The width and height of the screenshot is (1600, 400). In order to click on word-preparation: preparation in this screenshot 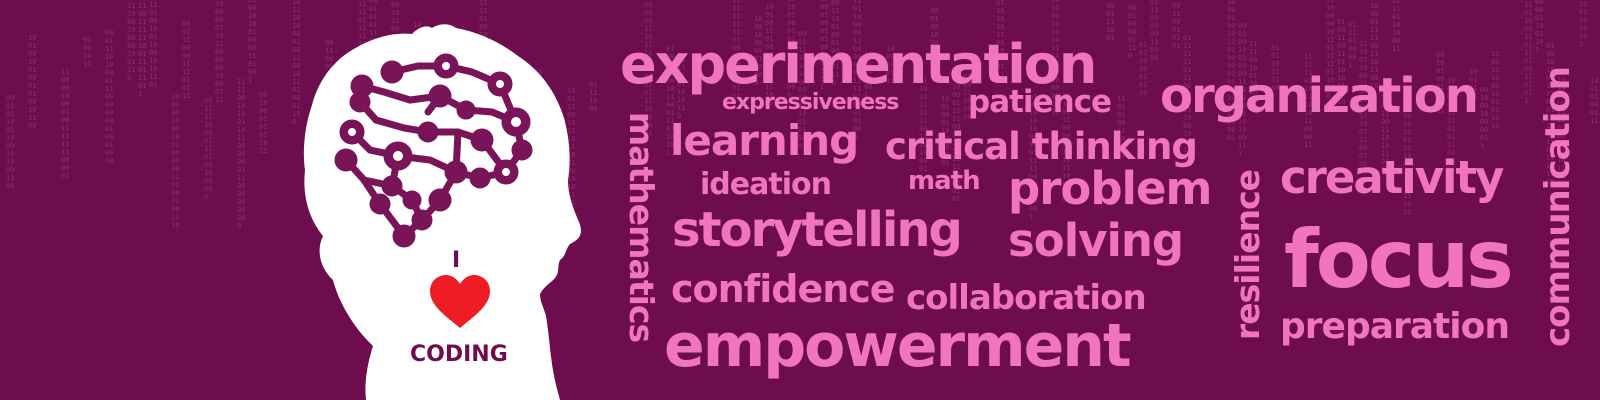, I will do `click(1395, 326)`.